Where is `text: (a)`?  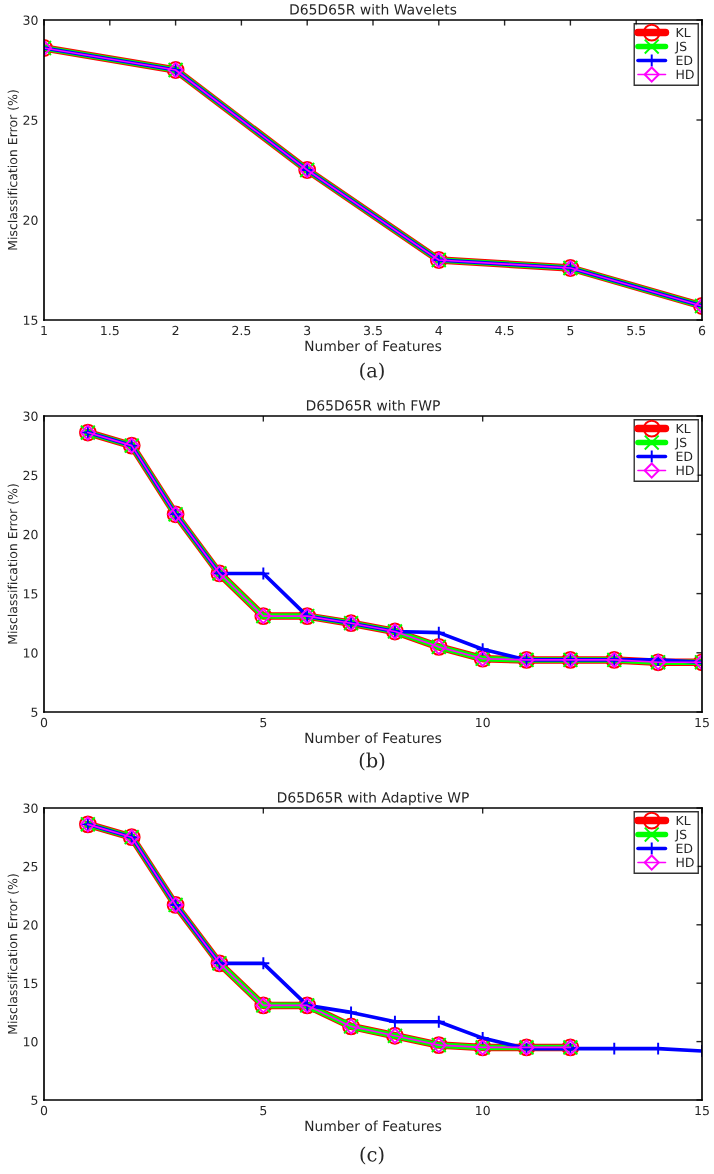
text: (a) is located at coordinates (372, 371).